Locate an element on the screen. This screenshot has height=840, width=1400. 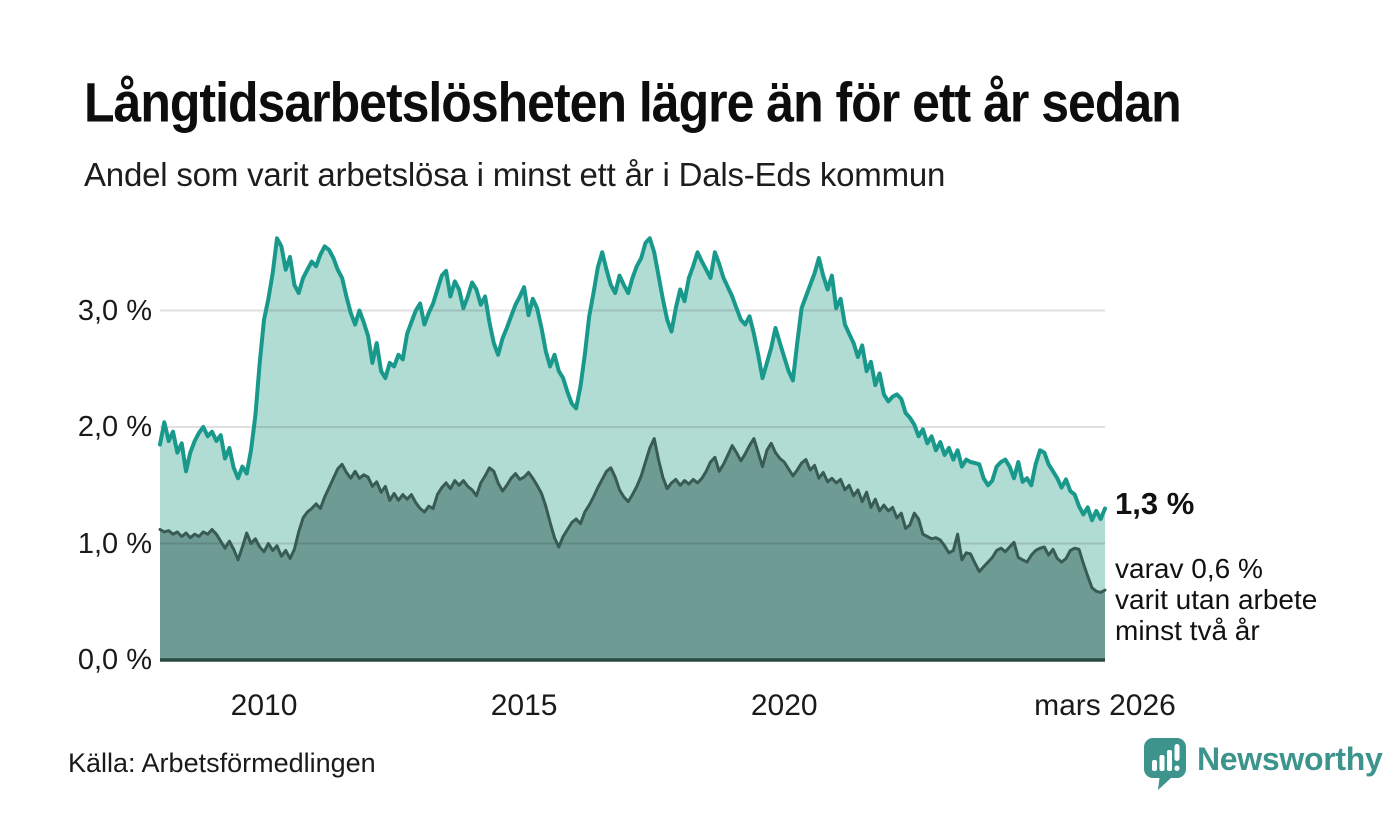
x-tick-label: 2015 is located at coordinates (524, 705).